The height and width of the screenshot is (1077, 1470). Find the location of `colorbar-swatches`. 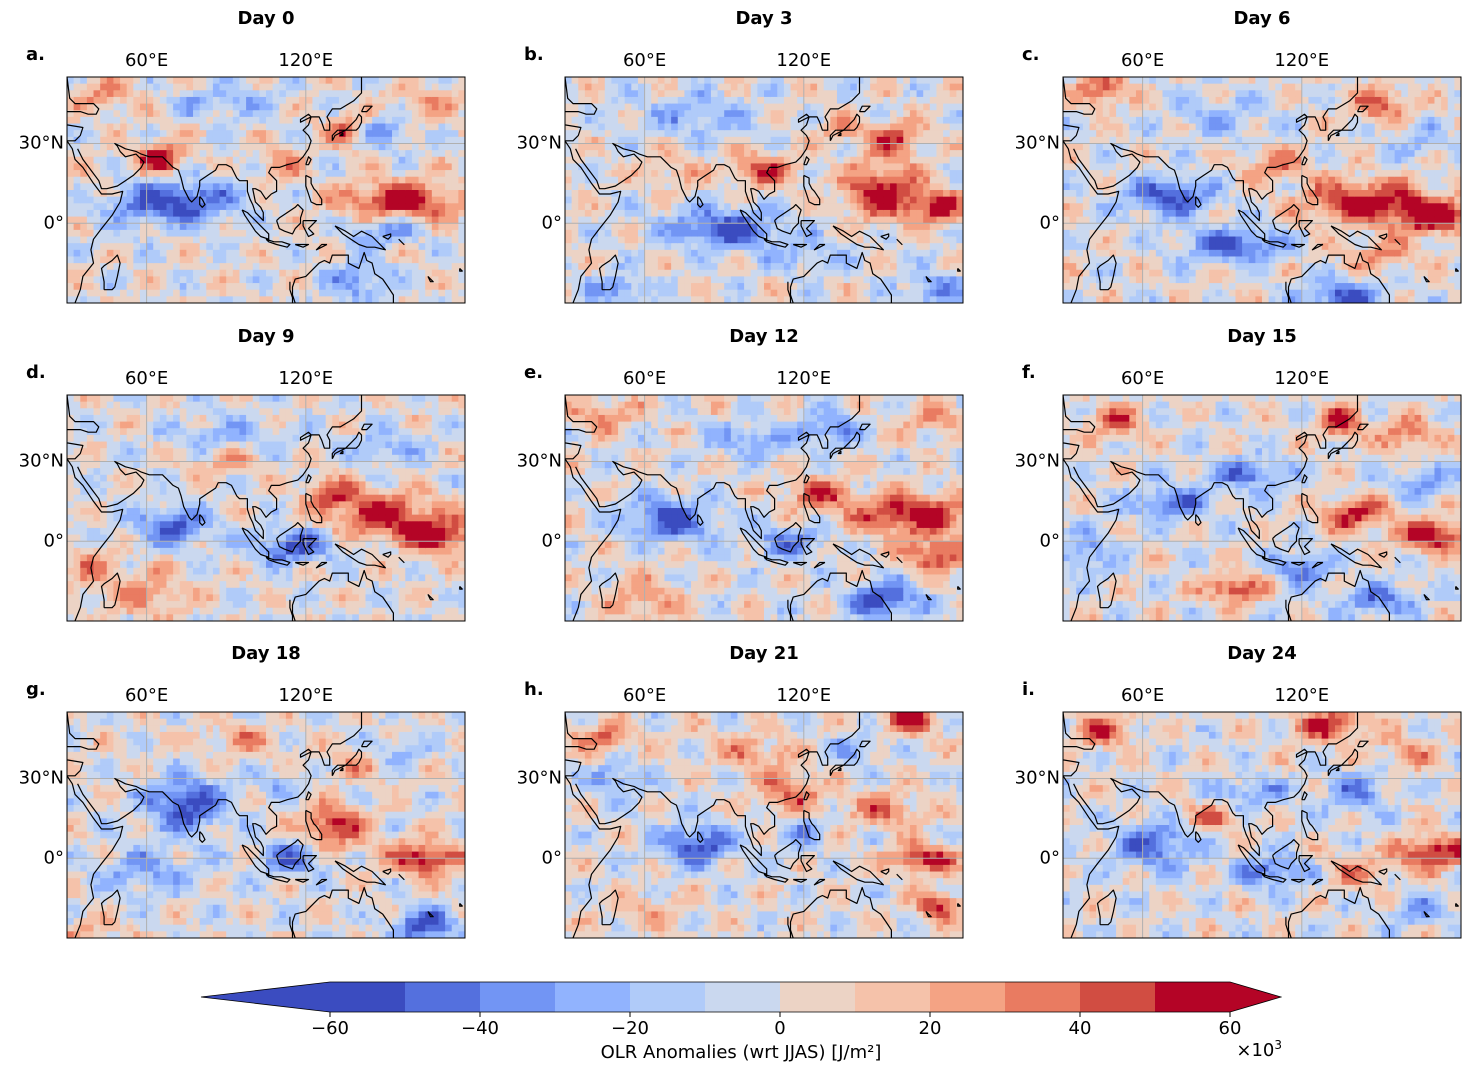

colorbar-swatches is located at coordinates (741, 999).